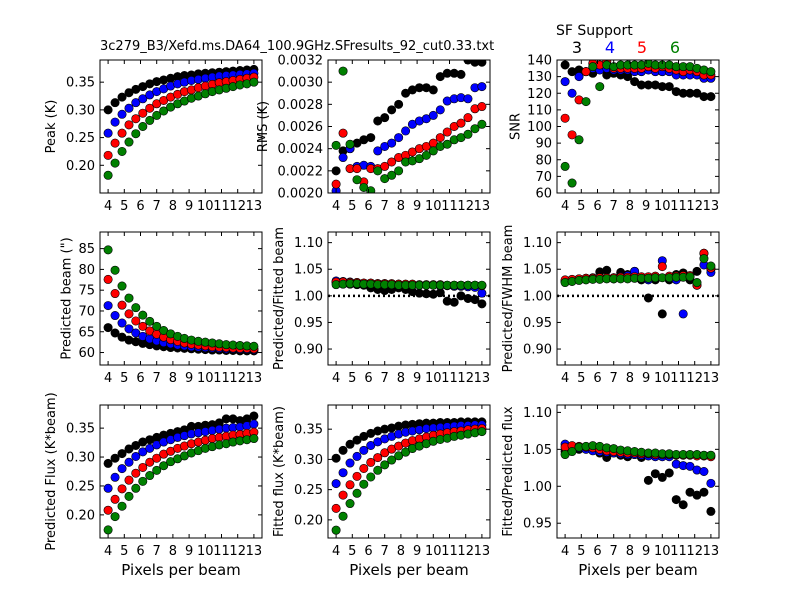  Describe the element at coordinates (516, 126) in the screenshot. I see `y-axis-label: SNR` at that location.